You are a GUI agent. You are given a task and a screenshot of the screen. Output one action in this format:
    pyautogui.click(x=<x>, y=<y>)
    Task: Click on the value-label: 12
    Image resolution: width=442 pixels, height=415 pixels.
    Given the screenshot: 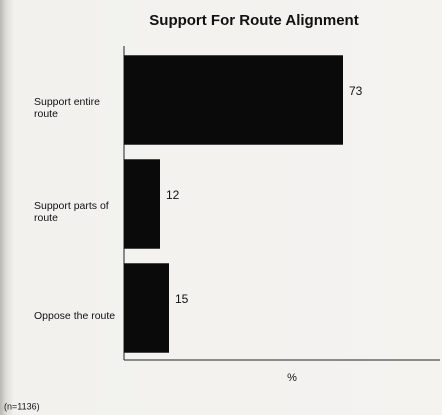 What is the action you would take?
    pyautogui.click(x=173, y=195)
    